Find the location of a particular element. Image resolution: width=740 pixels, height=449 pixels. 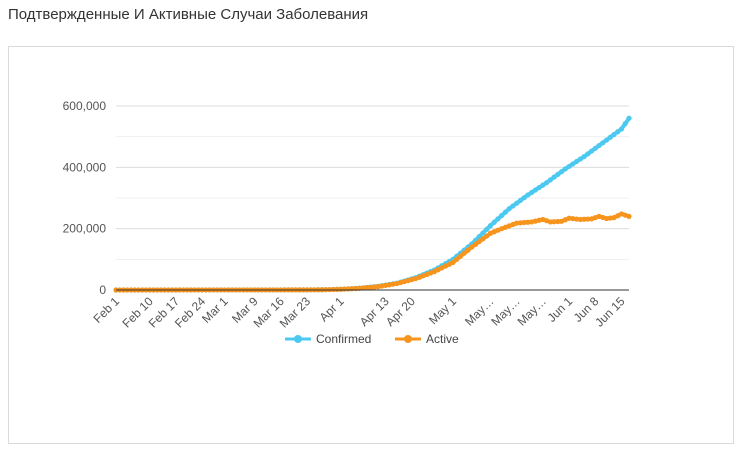

legend-item-active: Active is located at coordinates (427, 339).